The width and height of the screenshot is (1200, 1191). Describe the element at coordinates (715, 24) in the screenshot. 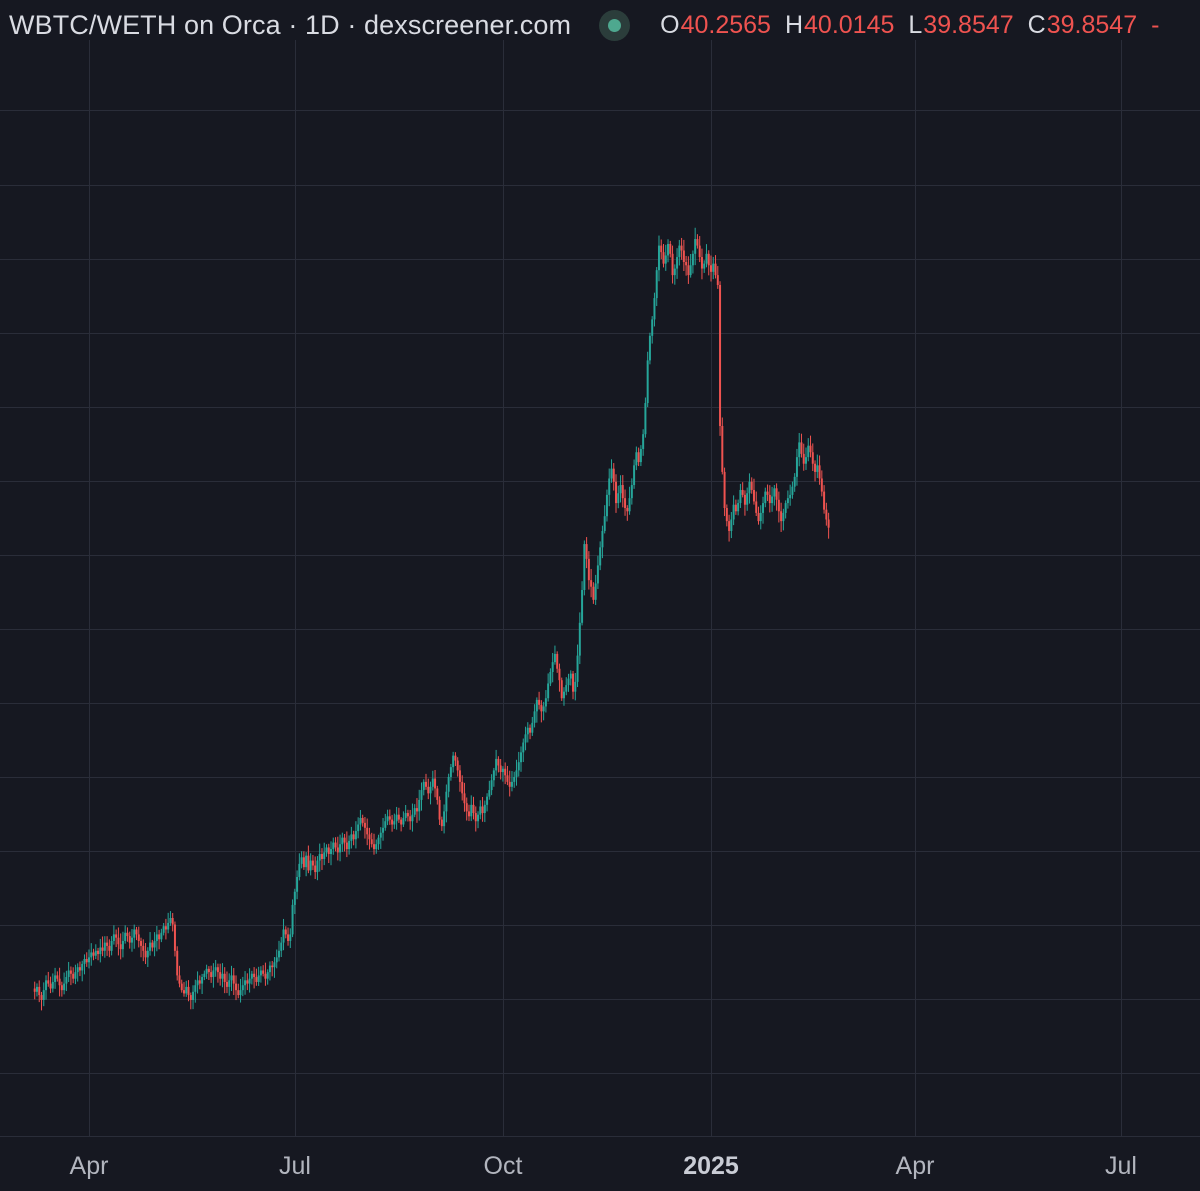

I see `ohlc-open: O 40.2565` at that location.